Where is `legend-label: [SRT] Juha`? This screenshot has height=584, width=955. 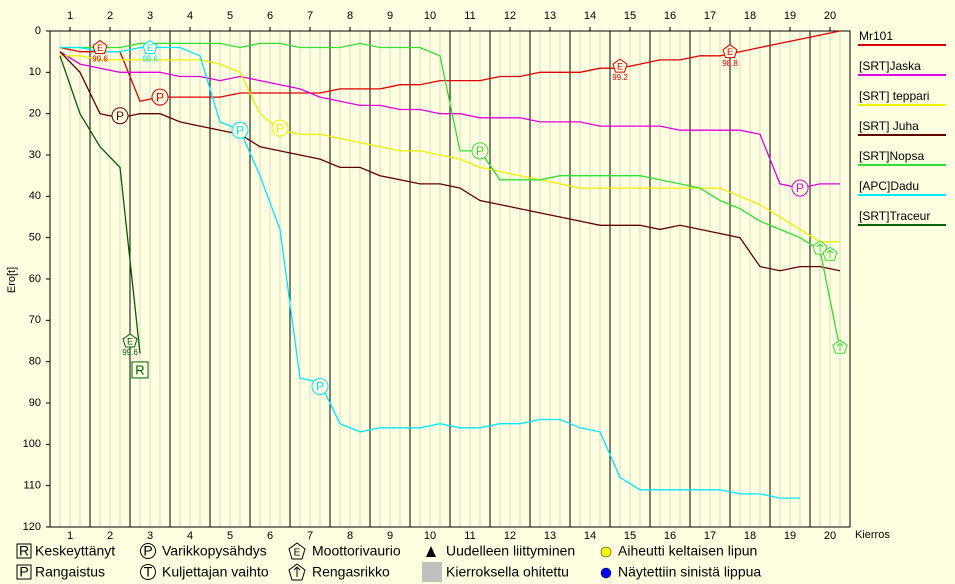
legend-label: [SRT] Juha is located at coordinates (889, 126).